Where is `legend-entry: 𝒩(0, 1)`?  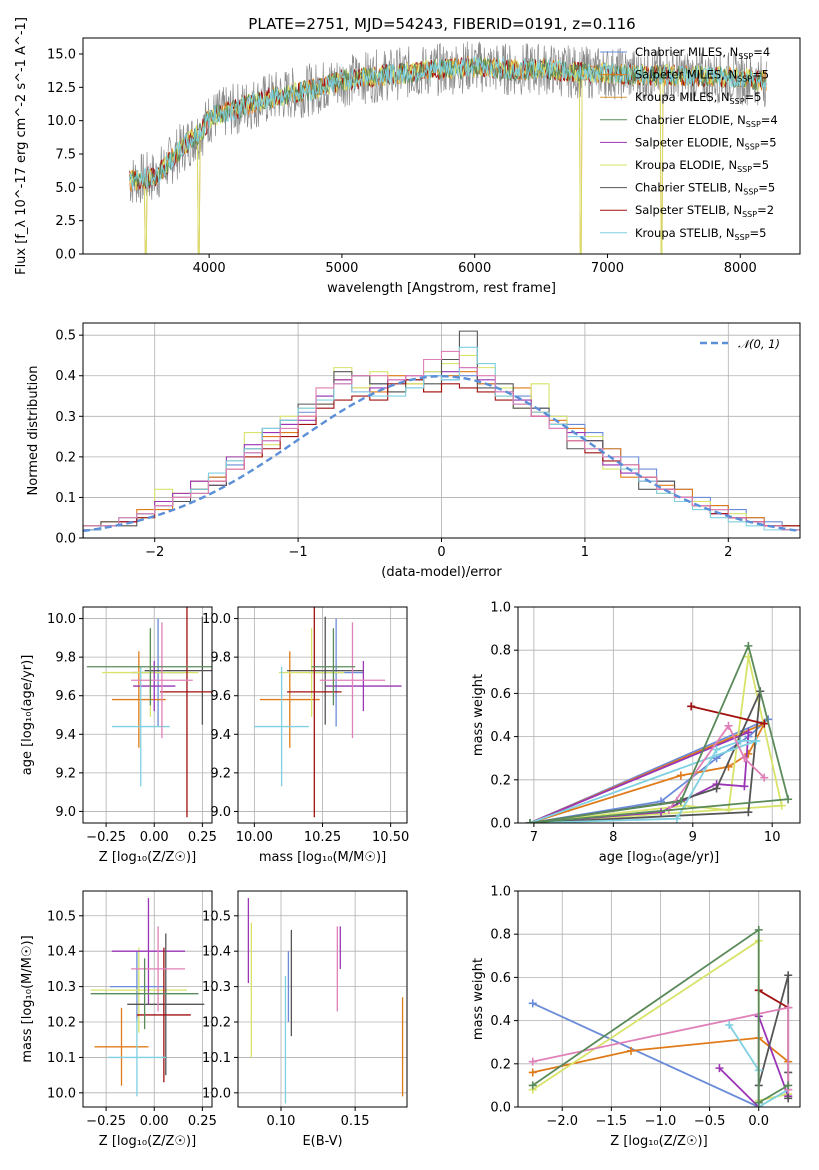 legend-entry: 𝒩(0, 1) is located at coordinates (759, 344).